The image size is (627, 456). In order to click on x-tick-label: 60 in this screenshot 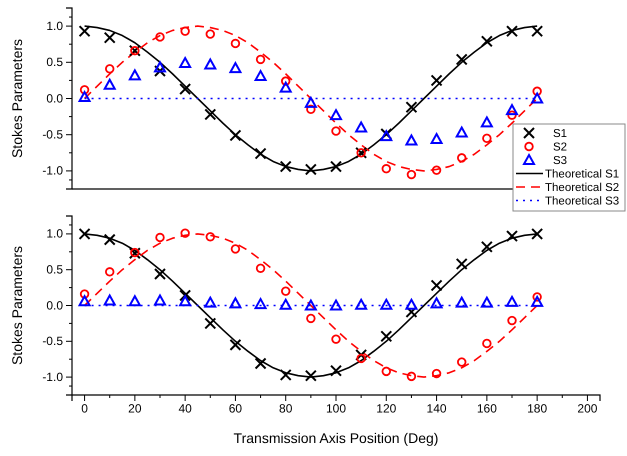, I will do `click(235, 409)`.